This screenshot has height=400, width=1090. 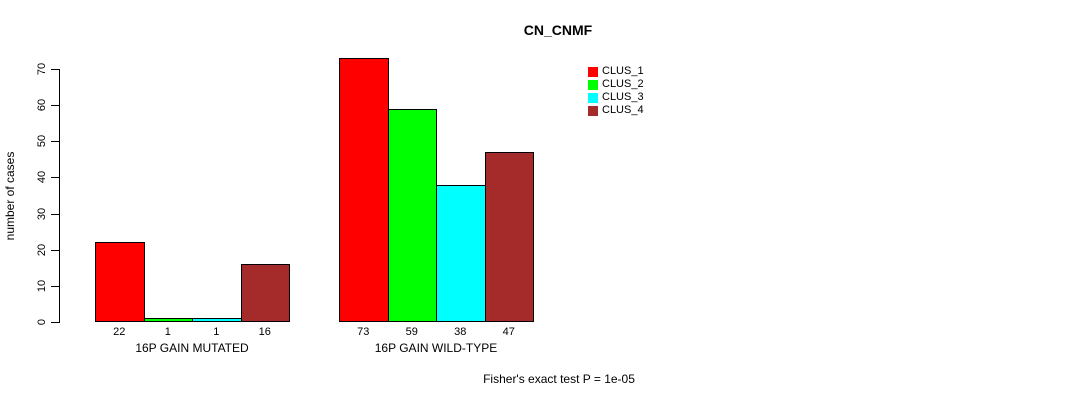 I want to click on y-axis-tick-label: 0, so click(x=42, y=322).